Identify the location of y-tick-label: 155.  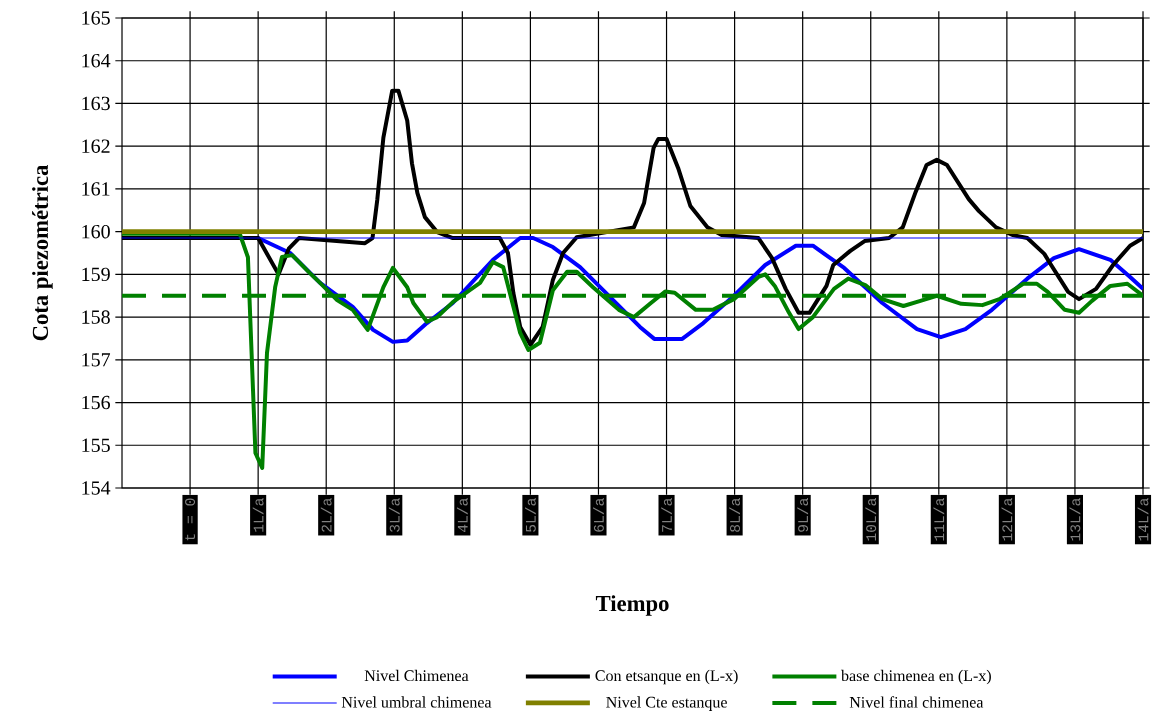
(96, 445).